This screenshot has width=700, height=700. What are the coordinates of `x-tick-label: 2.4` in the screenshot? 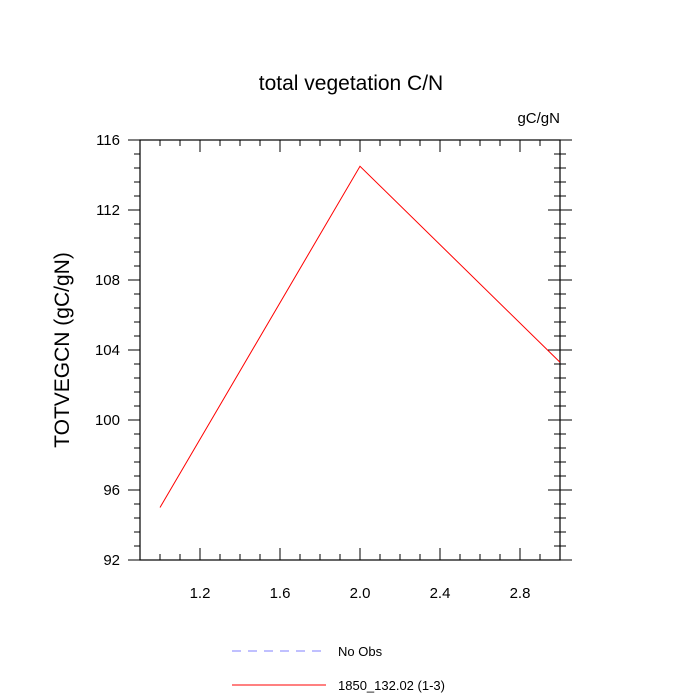 It's located at (440, 593).